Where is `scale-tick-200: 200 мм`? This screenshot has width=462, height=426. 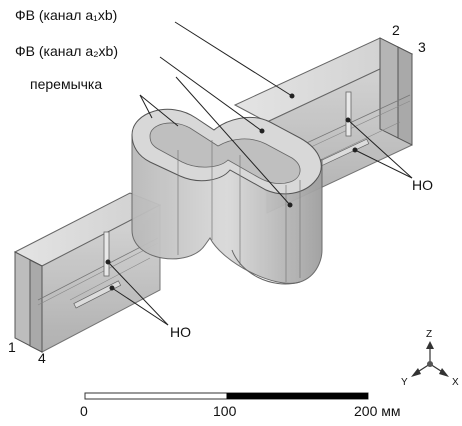
scale-tick-200: 200 мм is located at coordinates (377, 411).